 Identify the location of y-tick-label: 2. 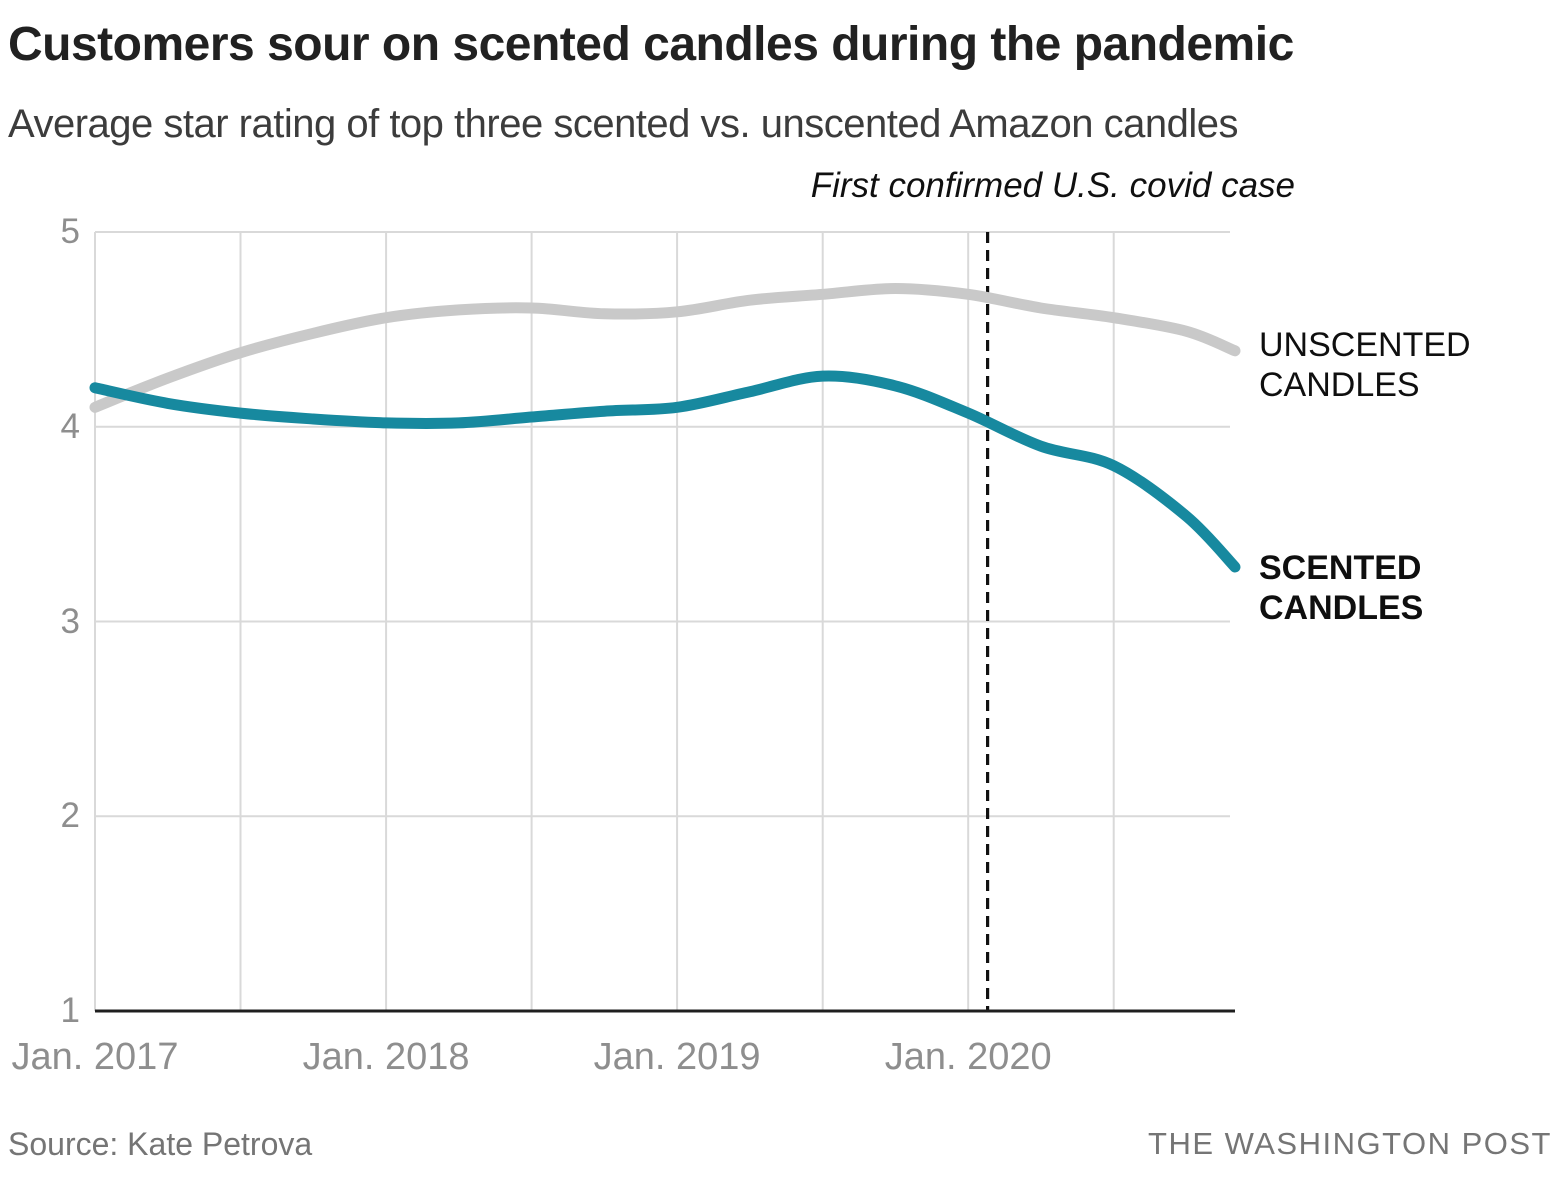
(70, 816).